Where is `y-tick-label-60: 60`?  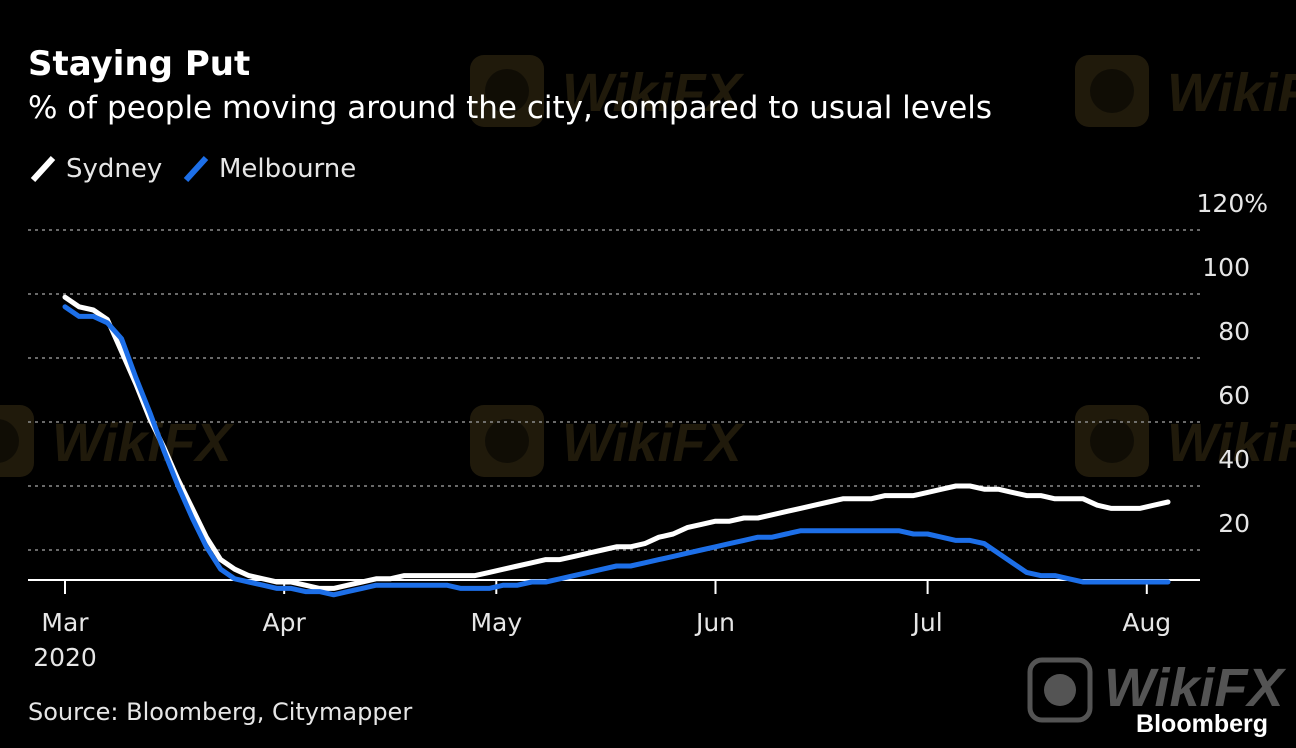 y-tick-label-60: 60 is located at coordinates (1234, 395).